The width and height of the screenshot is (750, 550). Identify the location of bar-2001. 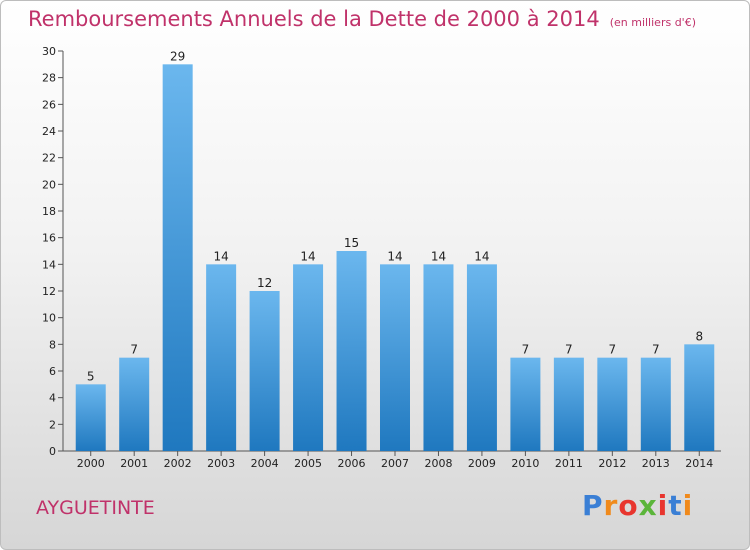
(134, 404).